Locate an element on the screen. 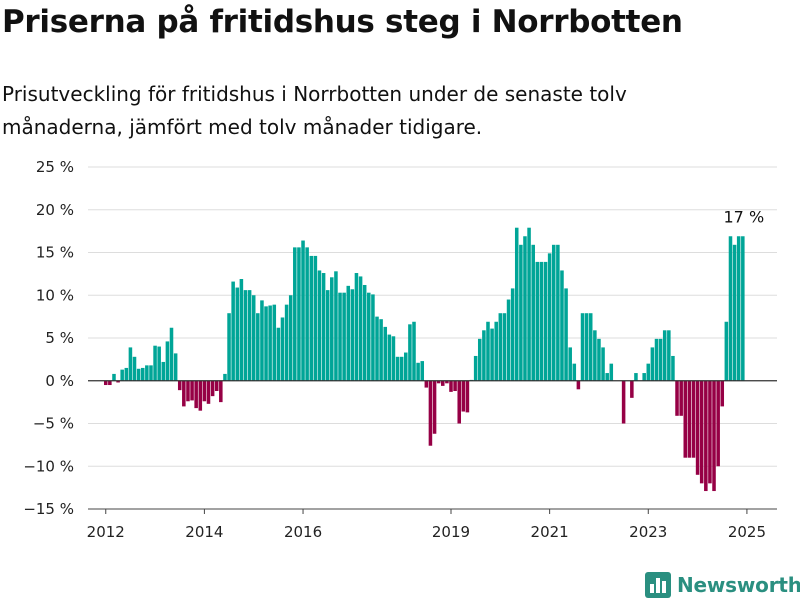  x-tick-label: 2012 is located at coordinates (106, 532).